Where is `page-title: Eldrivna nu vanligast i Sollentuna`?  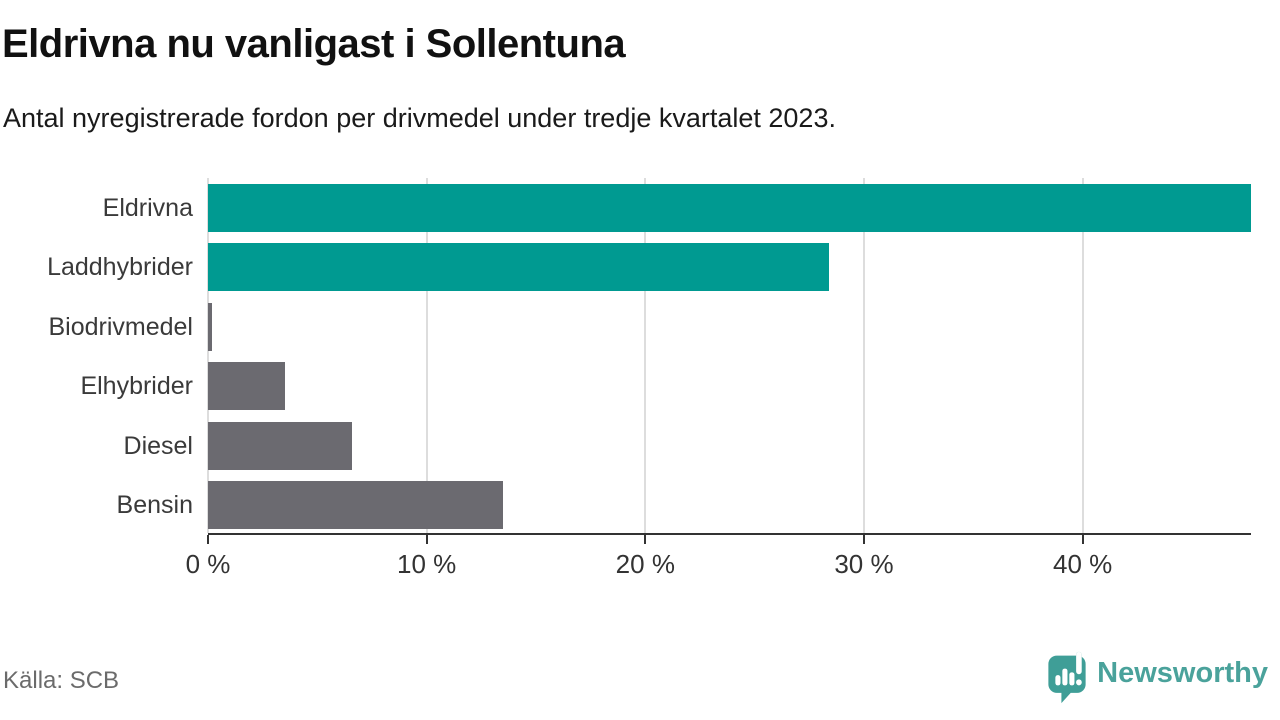 page-title: Eldrivna nu vanligast i Sollentuna is located at coordinates (314, 44).